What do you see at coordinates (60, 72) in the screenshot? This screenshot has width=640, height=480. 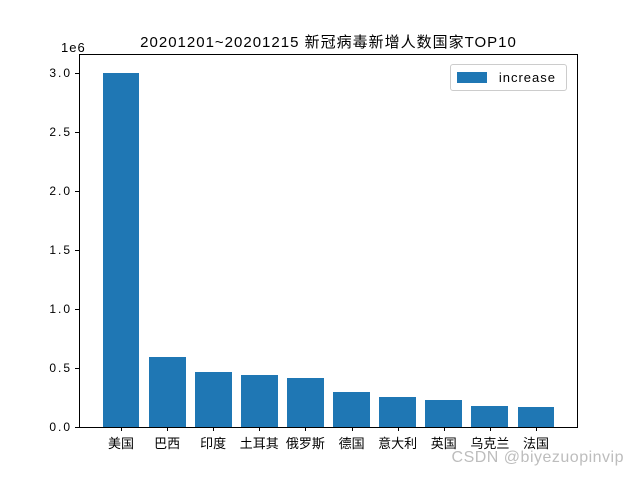 I see `y-tick-label: 3.0` at bounding box center [60, 72].